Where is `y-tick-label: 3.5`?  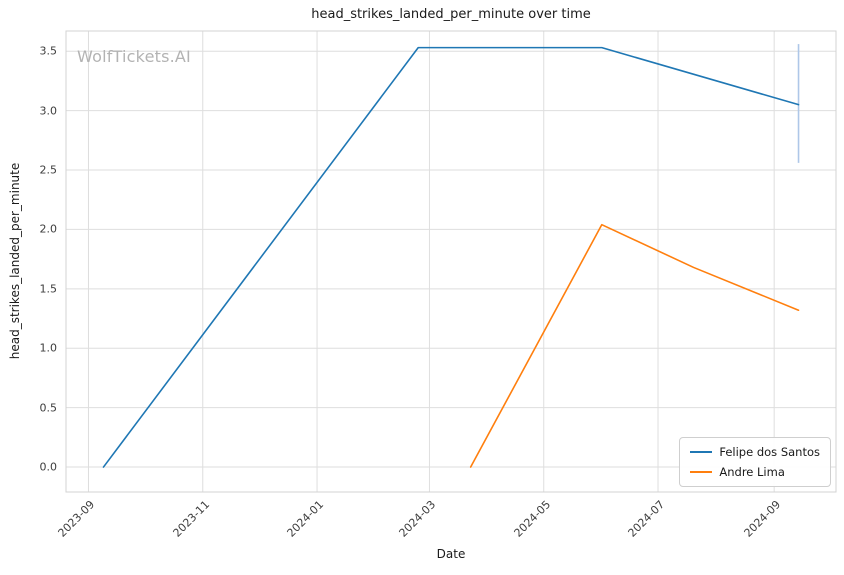 y-tick-label: 3.5 is located at coordinates (48, 51).